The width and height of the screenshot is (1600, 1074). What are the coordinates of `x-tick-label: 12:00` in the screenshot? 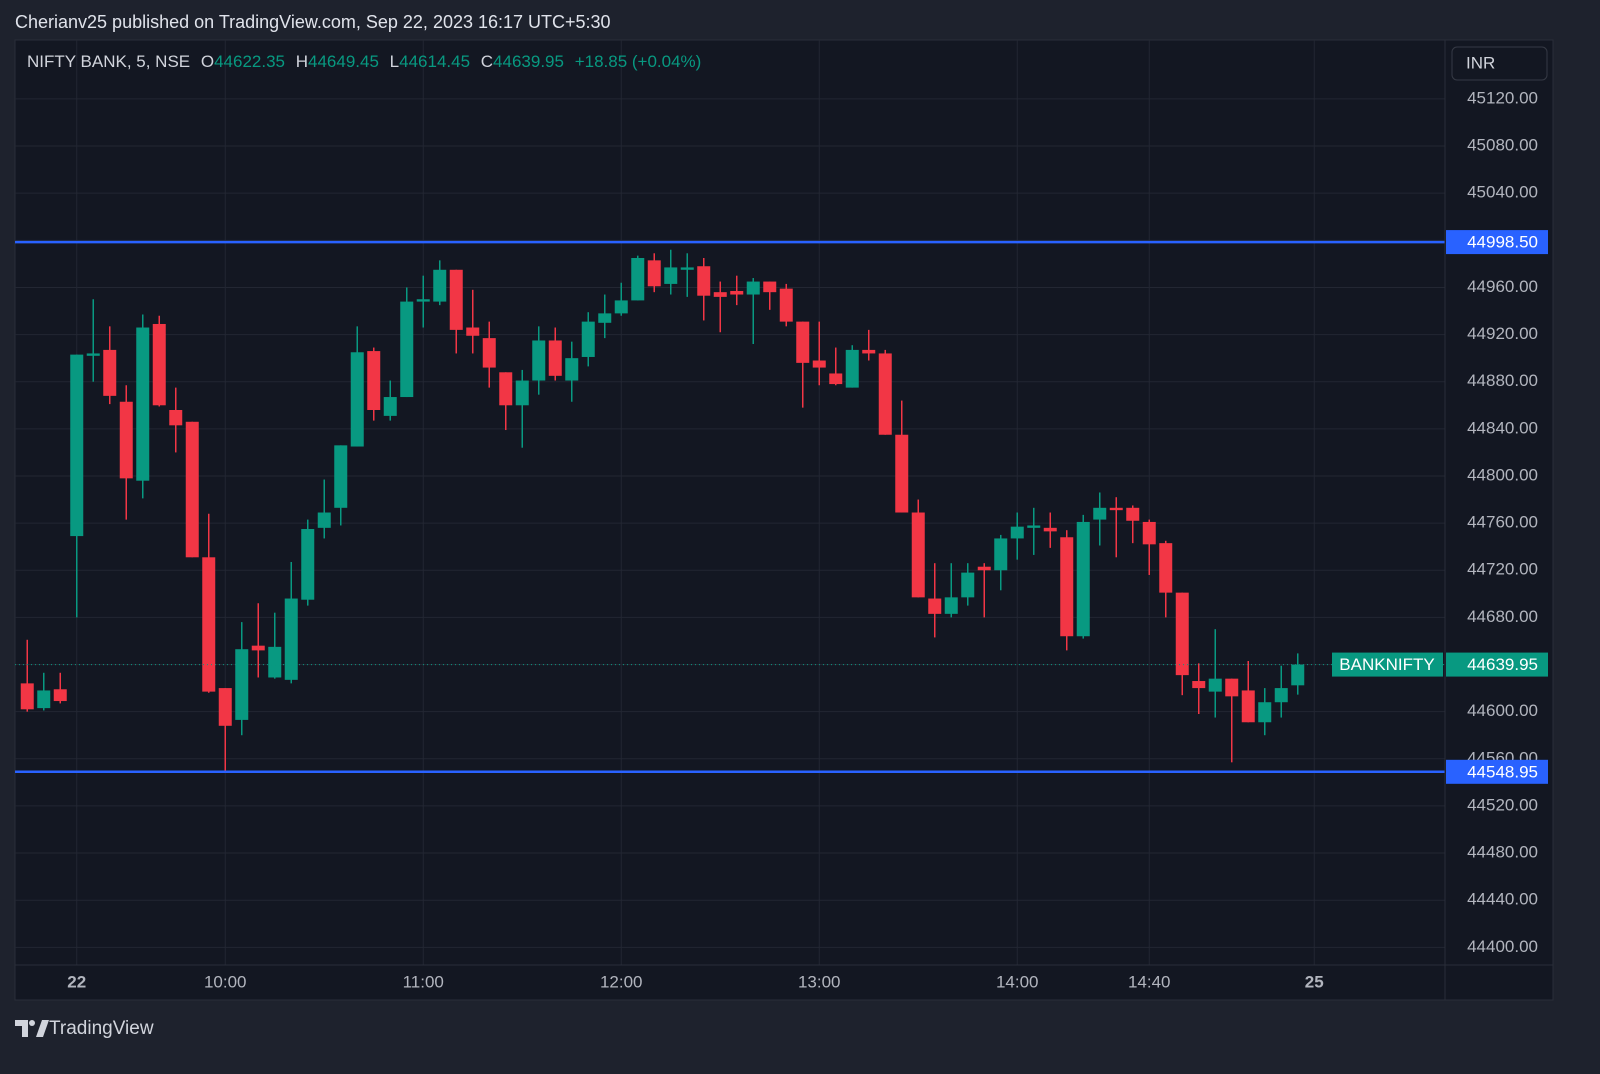 It's located at (621, 981).